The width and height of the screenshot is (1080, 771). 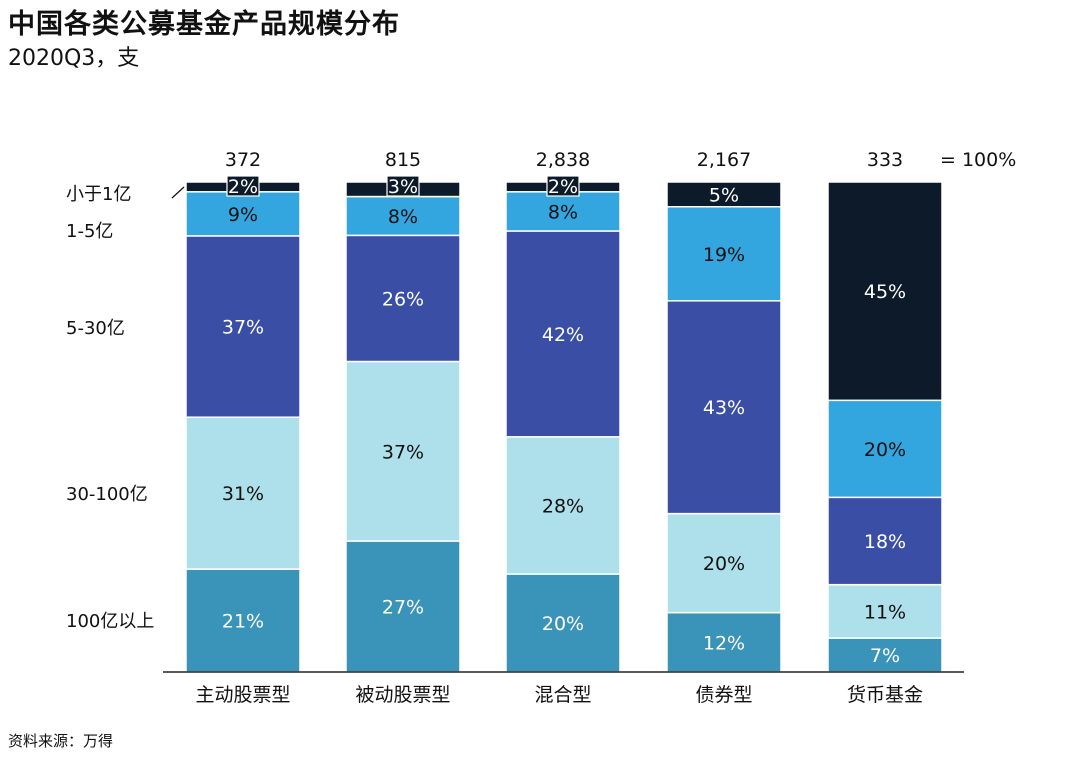 I want to click on series-label: 1-5亿, so click(x=89, y=231).